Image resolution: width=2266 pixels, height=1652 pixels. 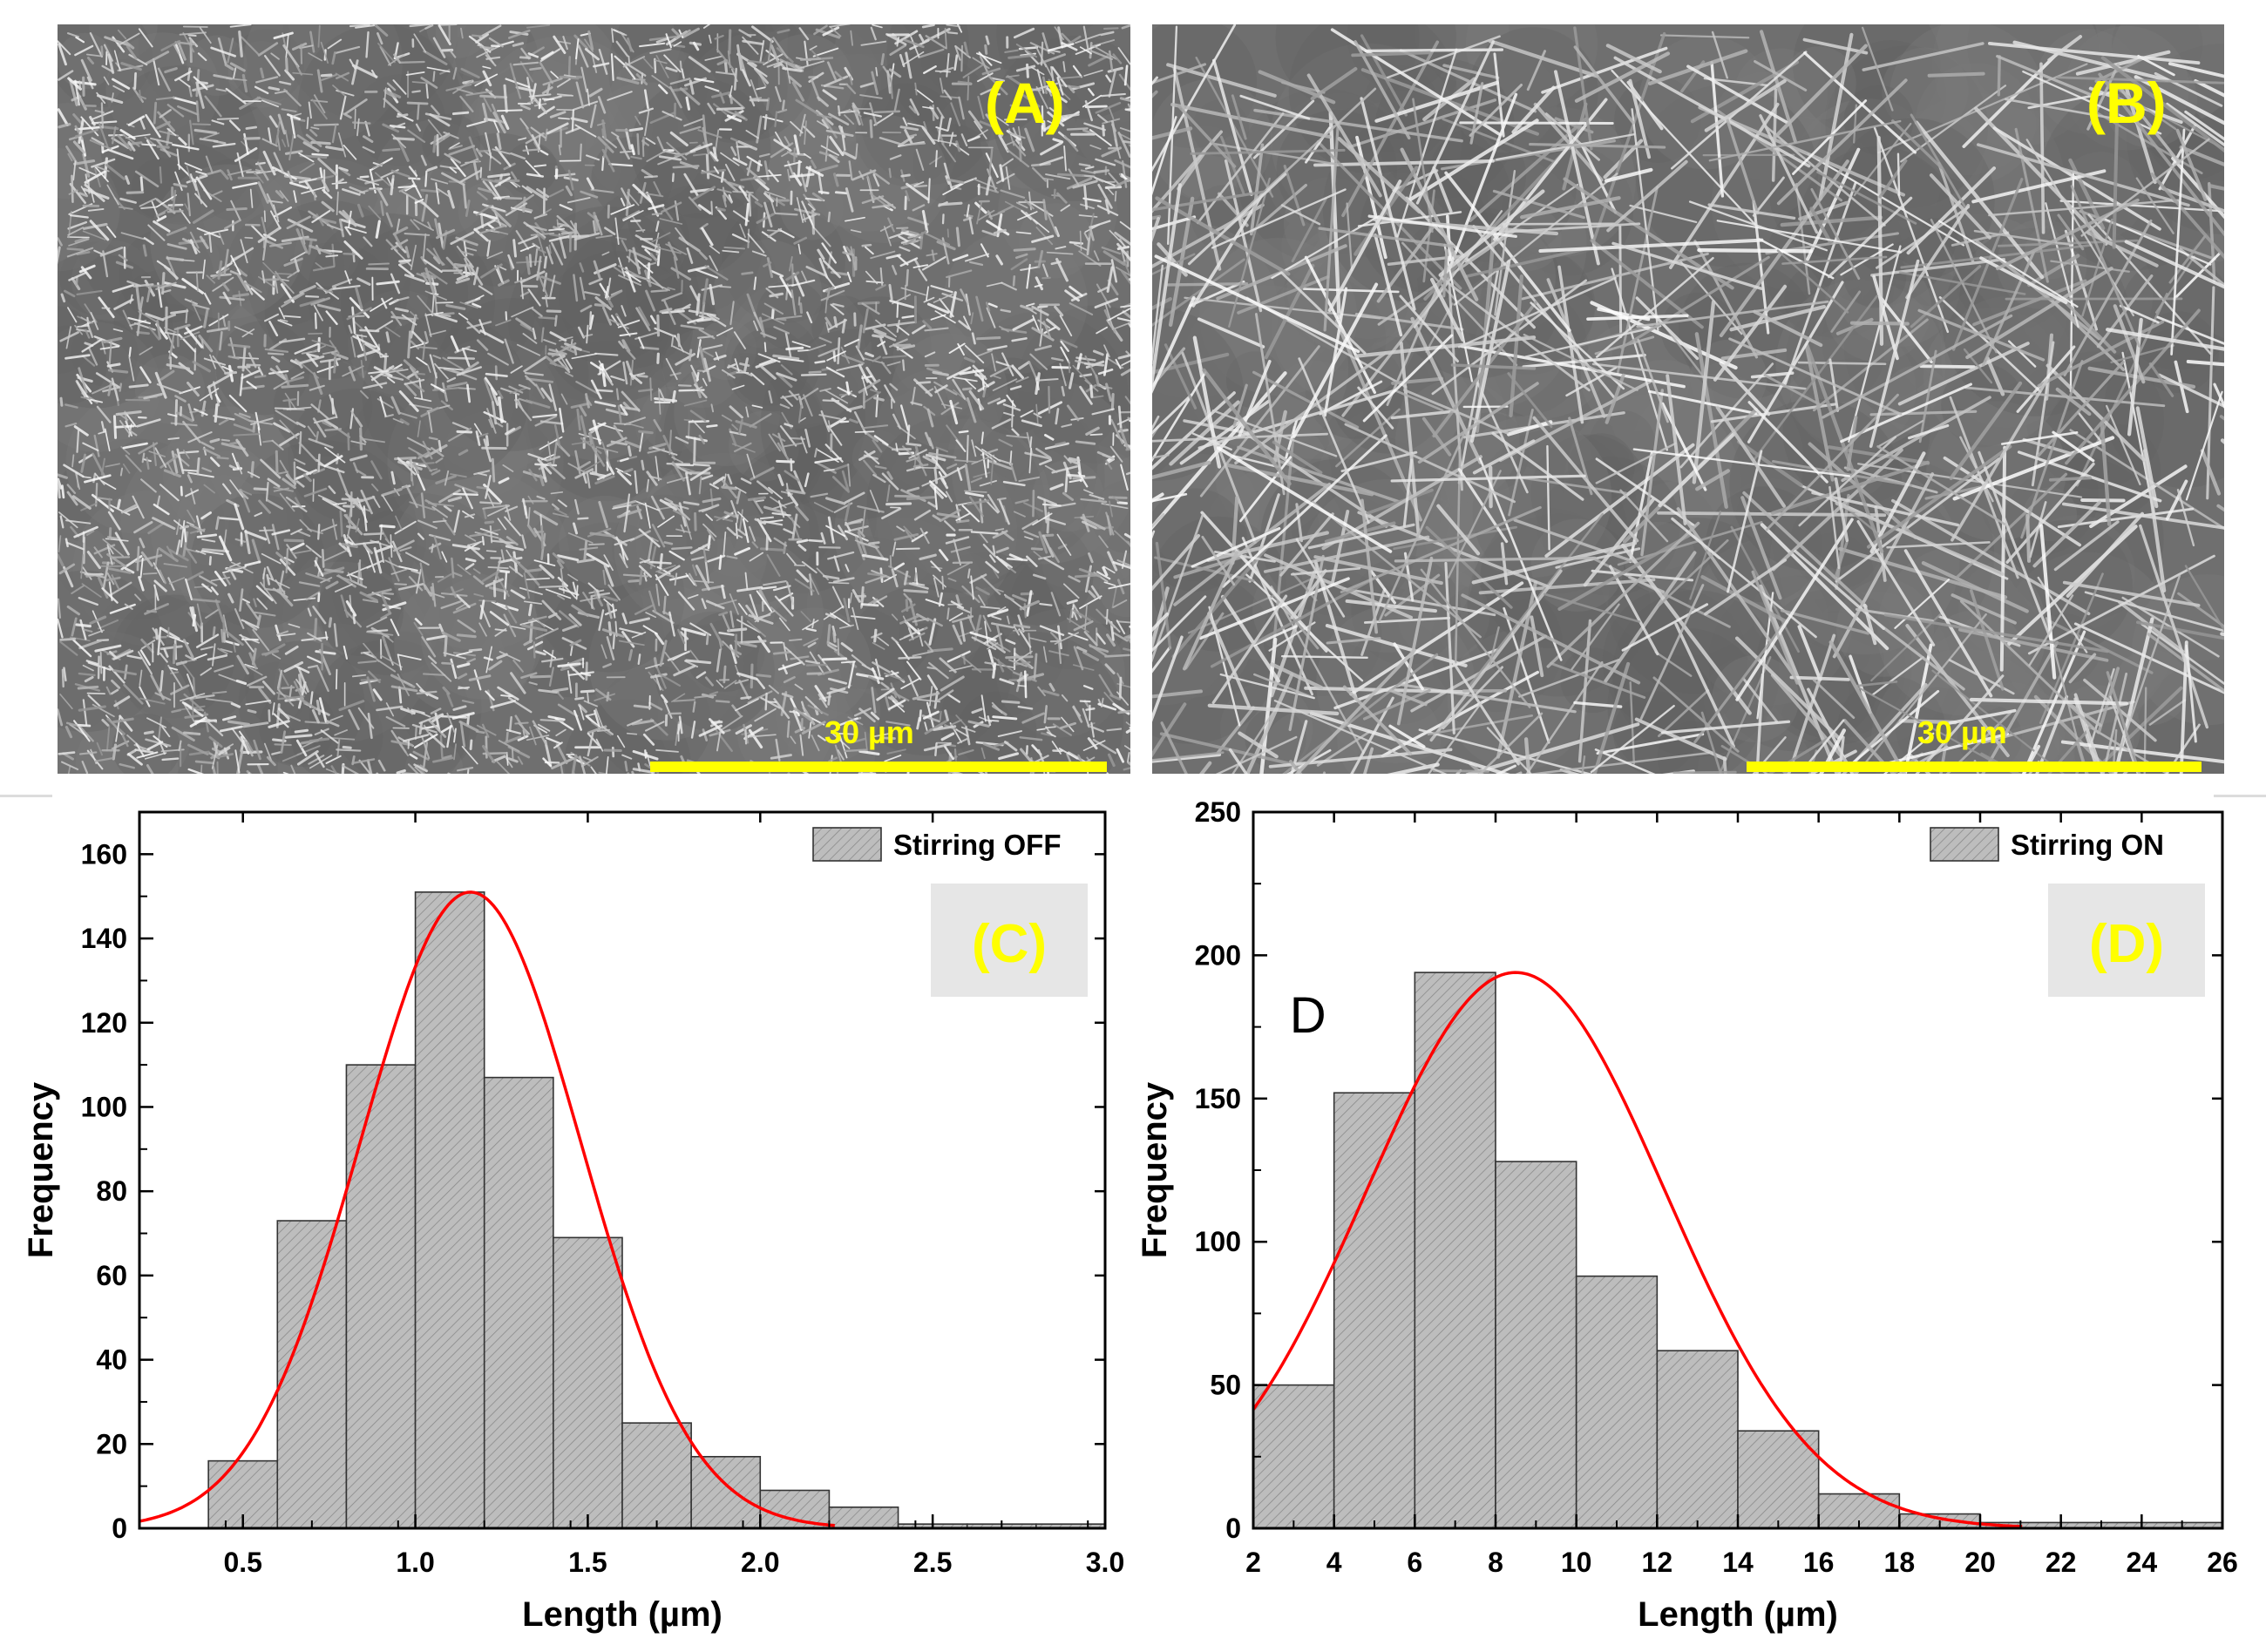 I want to click on x-tick-label: 1.0, so click(x=415, y=1562).